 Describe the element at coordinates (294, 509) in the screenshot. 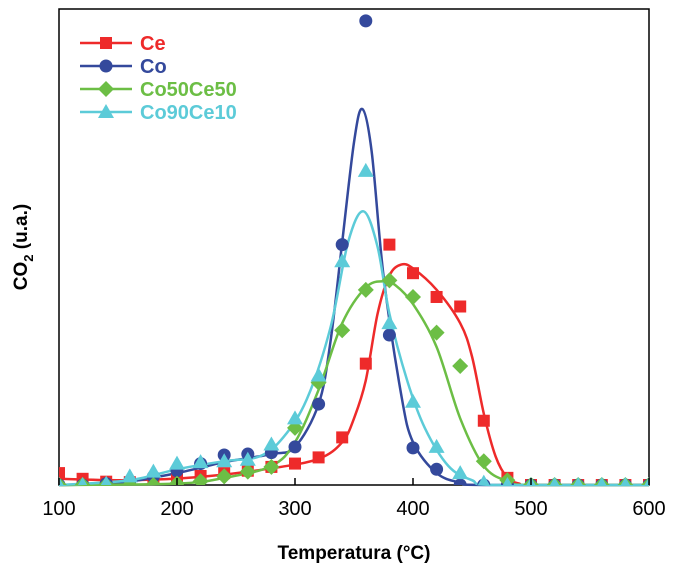

I see `x-tick-label: 300` at that location.